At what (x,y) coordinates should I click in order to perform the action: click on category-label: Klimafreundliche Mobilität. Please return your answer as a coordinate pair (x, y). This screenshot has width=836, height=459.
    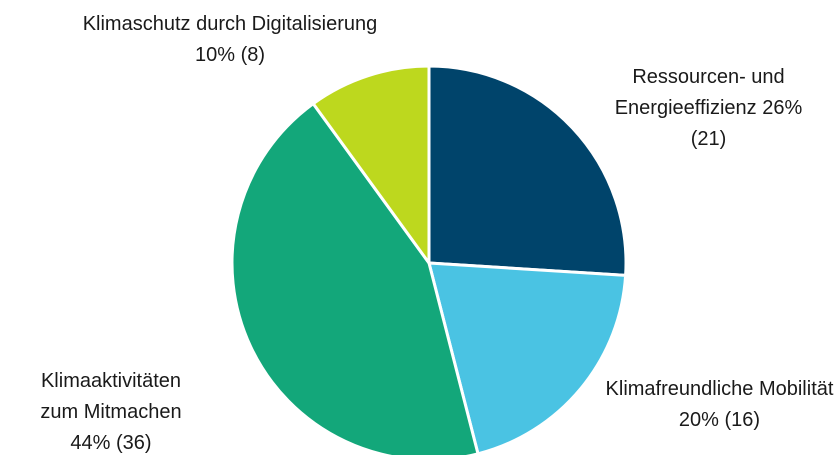
    Looking at the image, I should click on (719, 389).